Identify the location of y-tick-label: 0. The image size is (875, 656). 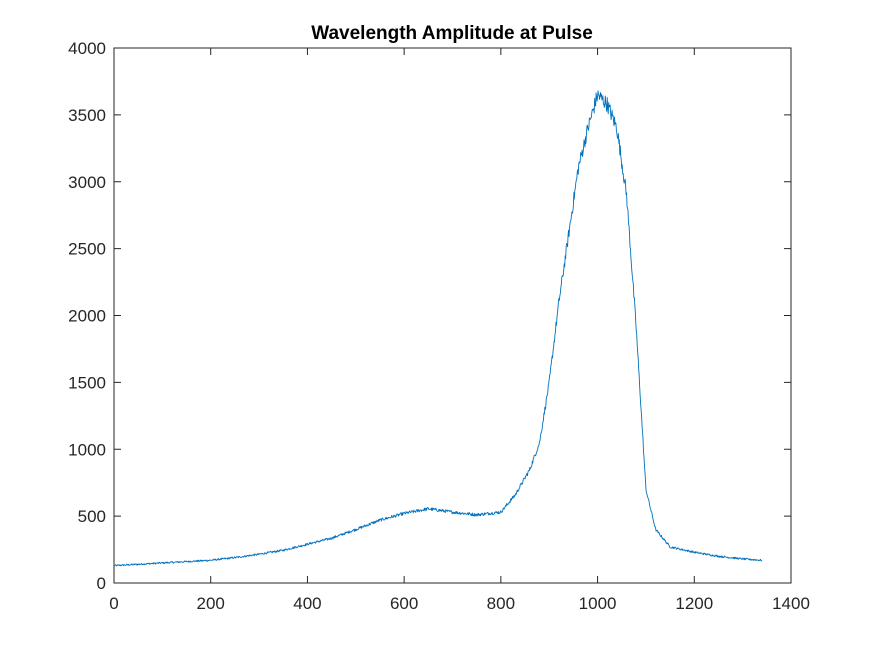
(101, 583).